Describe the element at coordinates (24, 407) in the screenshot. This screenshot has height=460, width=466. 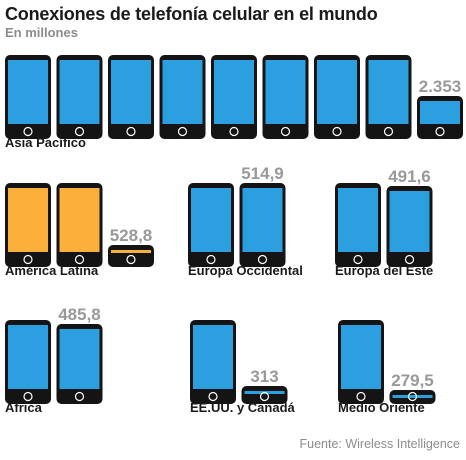
I see `region-label-africa: África` at that location.